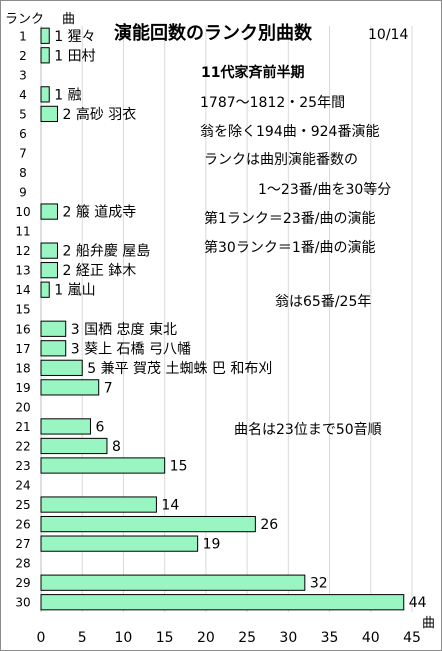 The image size is (442, 651). What do you see at coordinates (22, 271) in the screenshot?
I see `y-tick-label: 13` at bounding box center [22, 271].